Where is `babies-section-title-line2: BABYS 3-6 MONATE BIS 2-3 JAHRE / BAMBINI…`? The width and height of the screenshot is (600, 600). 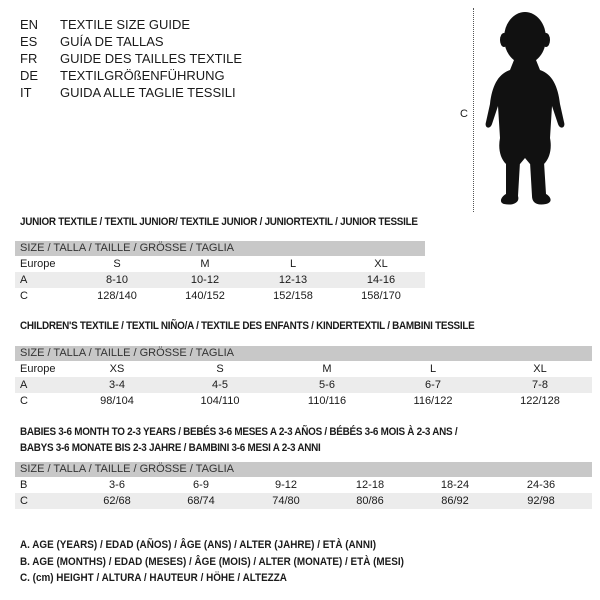 babies-section-title-line2: BABYS 3-6 MONATE BIS 2-3 JAHRE / BAMBINI… is located at coordinates (170, 448).